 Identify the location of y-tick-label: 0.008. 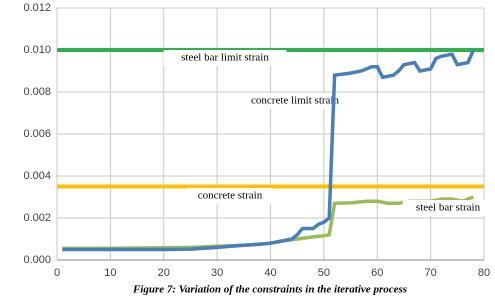
(37, 92).